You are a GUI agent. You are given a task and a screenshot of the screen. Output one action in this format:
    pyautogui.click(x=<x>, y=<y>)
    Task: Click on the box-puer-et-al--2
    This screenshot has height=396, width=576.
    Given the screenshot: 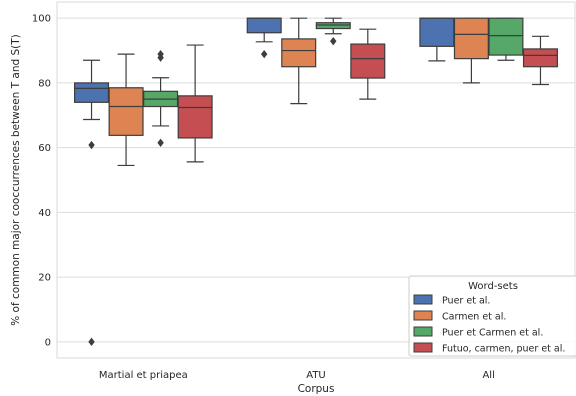 What is the action you would take?
    pyautogui.click(x=437, y=39)
    